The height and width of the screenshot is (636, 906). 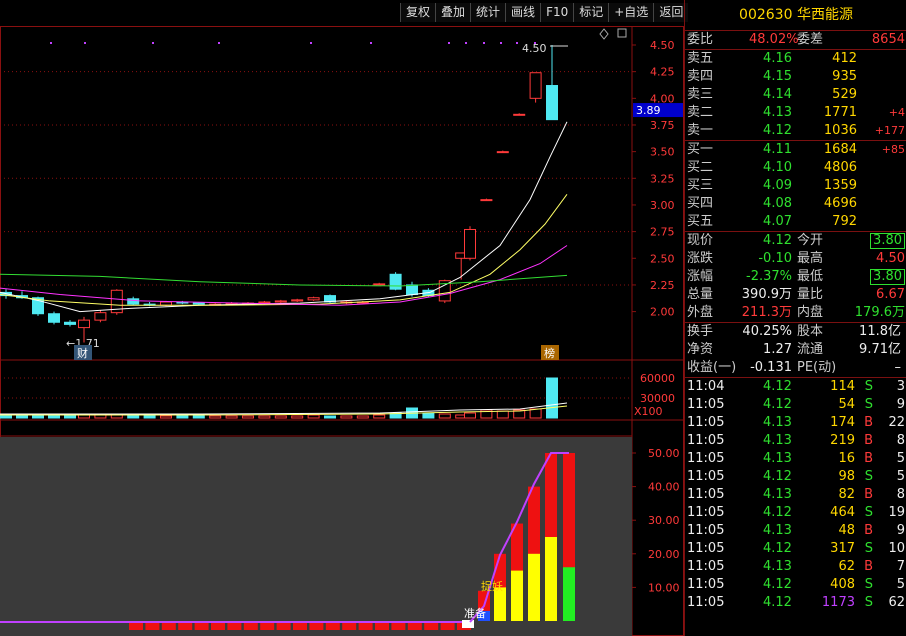 I want to click on diamond-icon, so click(x=604, y=34).